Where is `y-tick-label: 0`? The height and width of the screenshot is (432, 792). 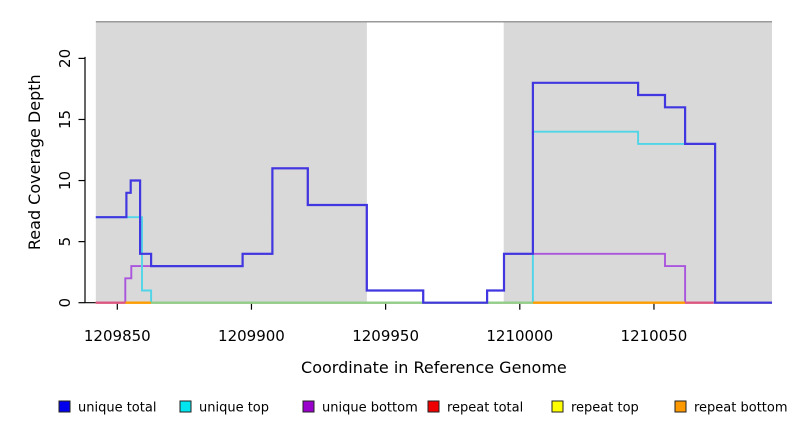 y-tick-label: 0 is located at coordinates (65, 303).